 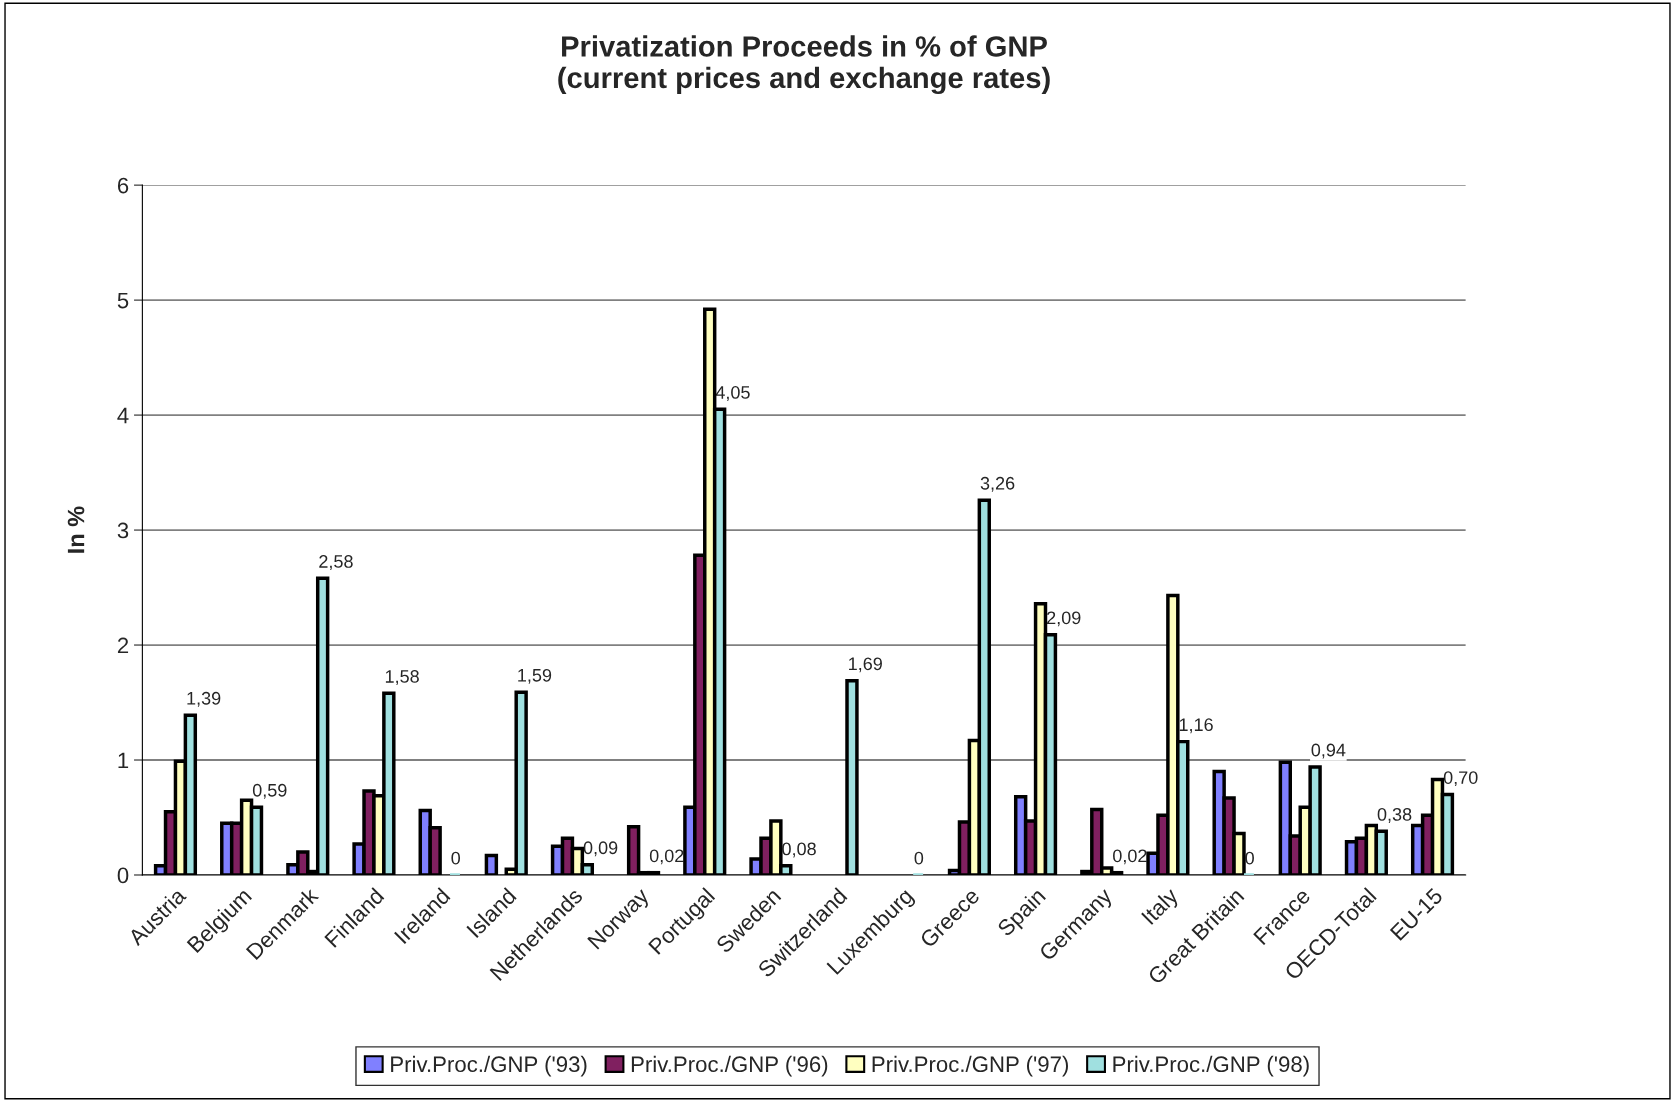 What do you see at coordinates (336, 562) in the screenshot?
I see `data-label: 2,58` at bounding box center [336, 562].